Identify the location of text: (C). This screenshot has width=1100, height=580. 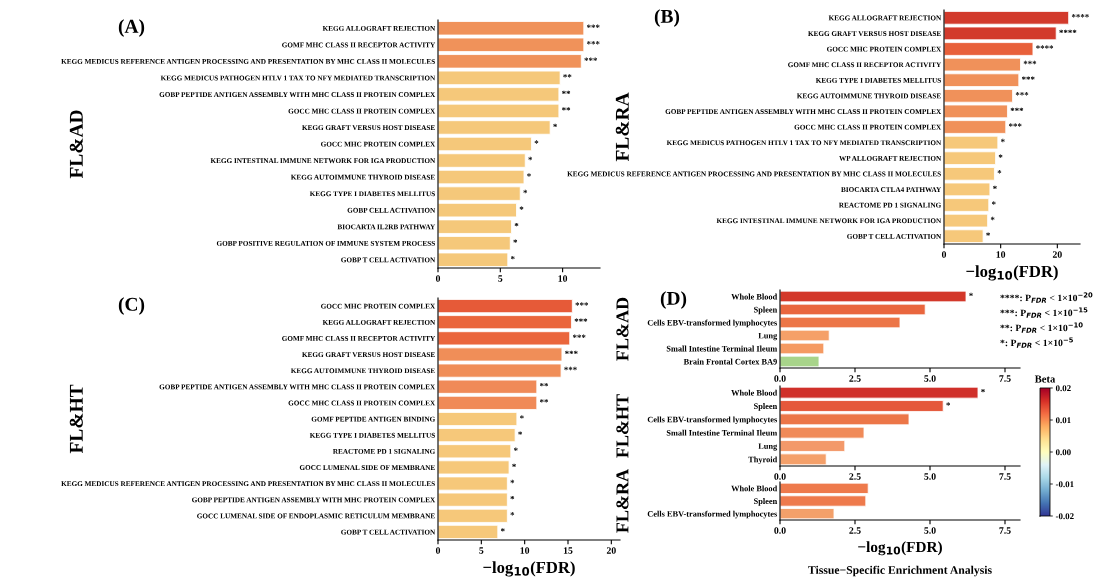
(131, 306).